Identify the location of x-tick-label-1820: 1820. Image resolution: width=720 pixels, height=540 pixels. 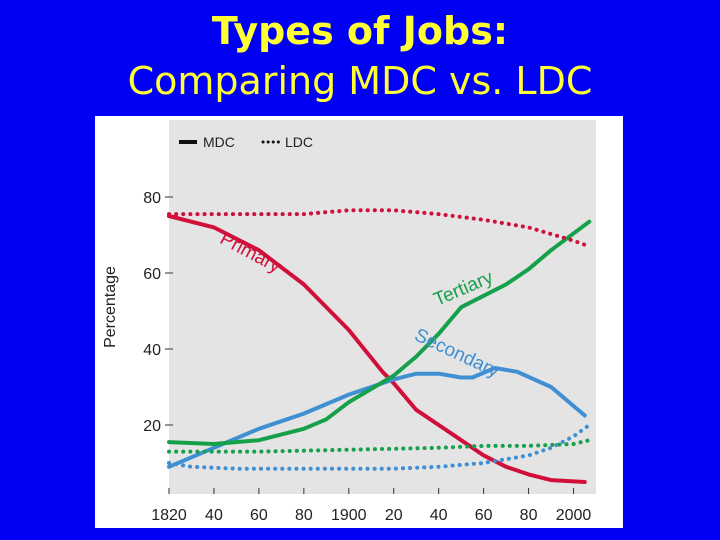
(169, 515).